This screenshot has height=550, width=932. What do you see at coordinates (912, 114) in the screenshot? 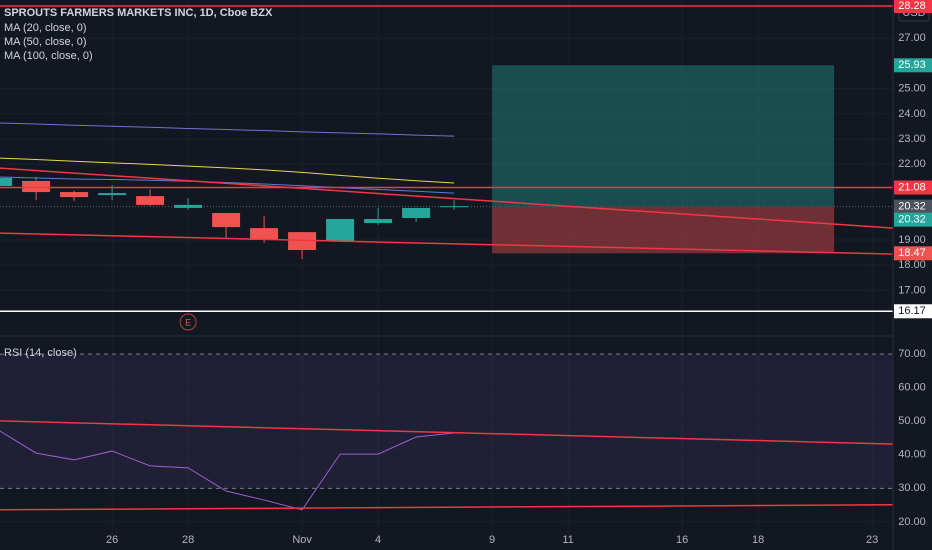
I see `y-tick-label: 24.00` at bounding box center [912, 114].